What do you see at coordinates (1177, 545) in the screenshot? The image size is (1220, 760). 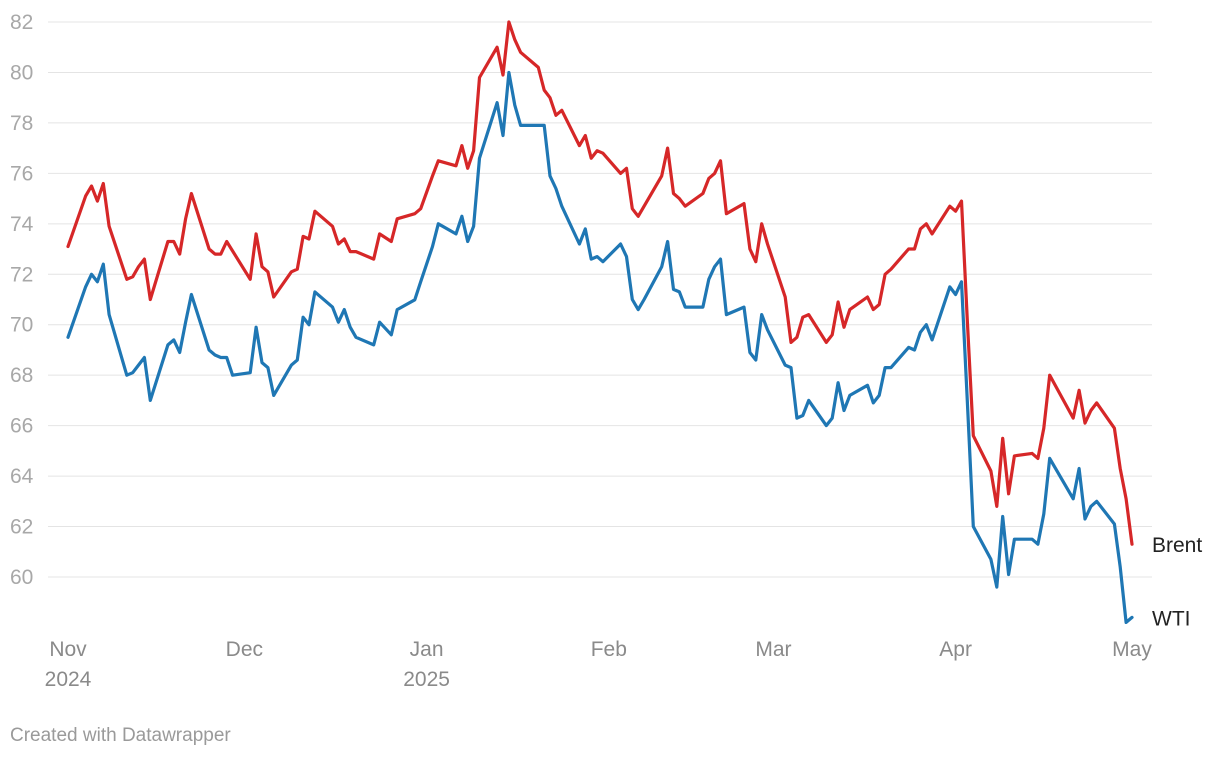 I see `series-label-brent: Brent` at bounding box center [1177, 545].